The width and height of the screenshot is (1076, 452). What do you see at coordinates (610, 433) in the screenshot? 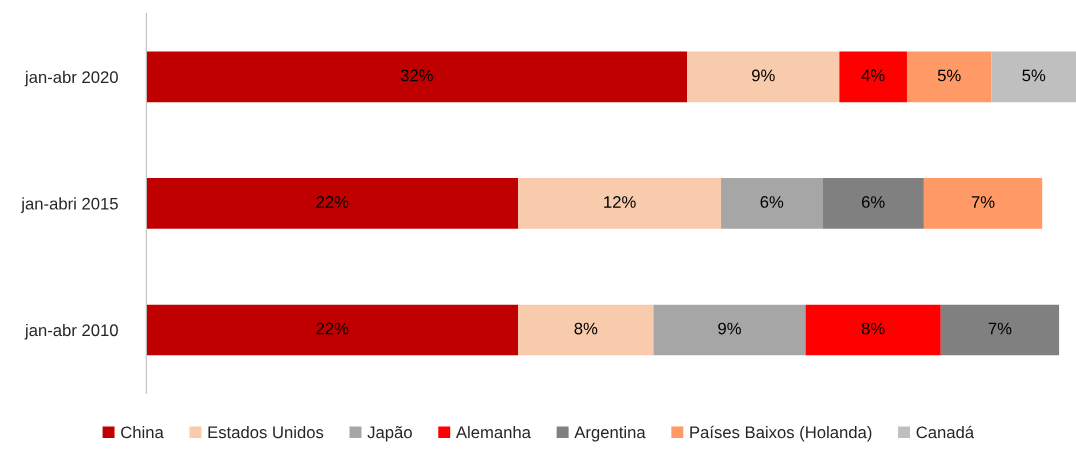
I see `legend-label: Argentina` at bounding box center [610, 433].